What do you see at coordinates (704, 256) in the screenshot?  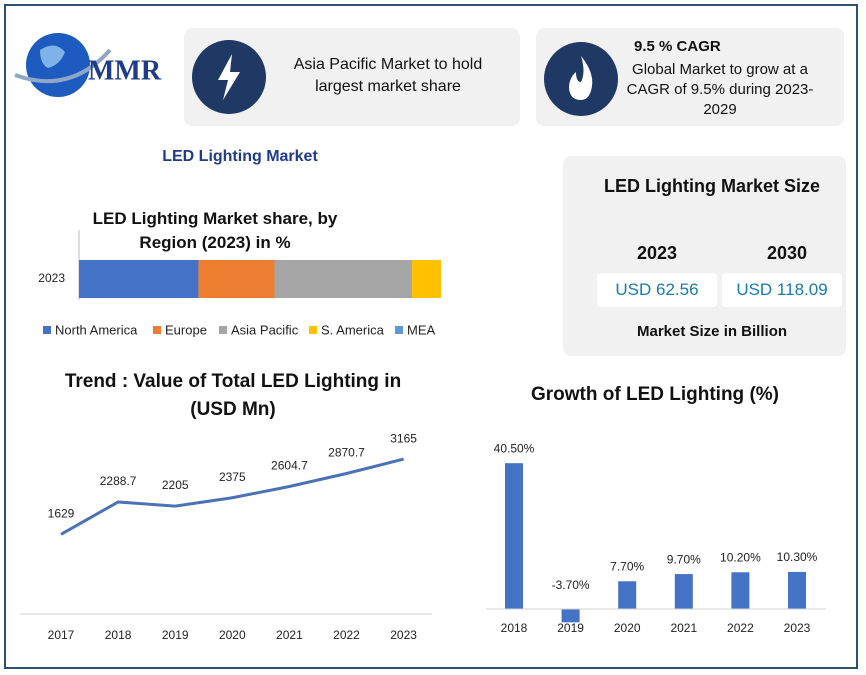 I see `market-size-box` at bounding box center [704, 256].